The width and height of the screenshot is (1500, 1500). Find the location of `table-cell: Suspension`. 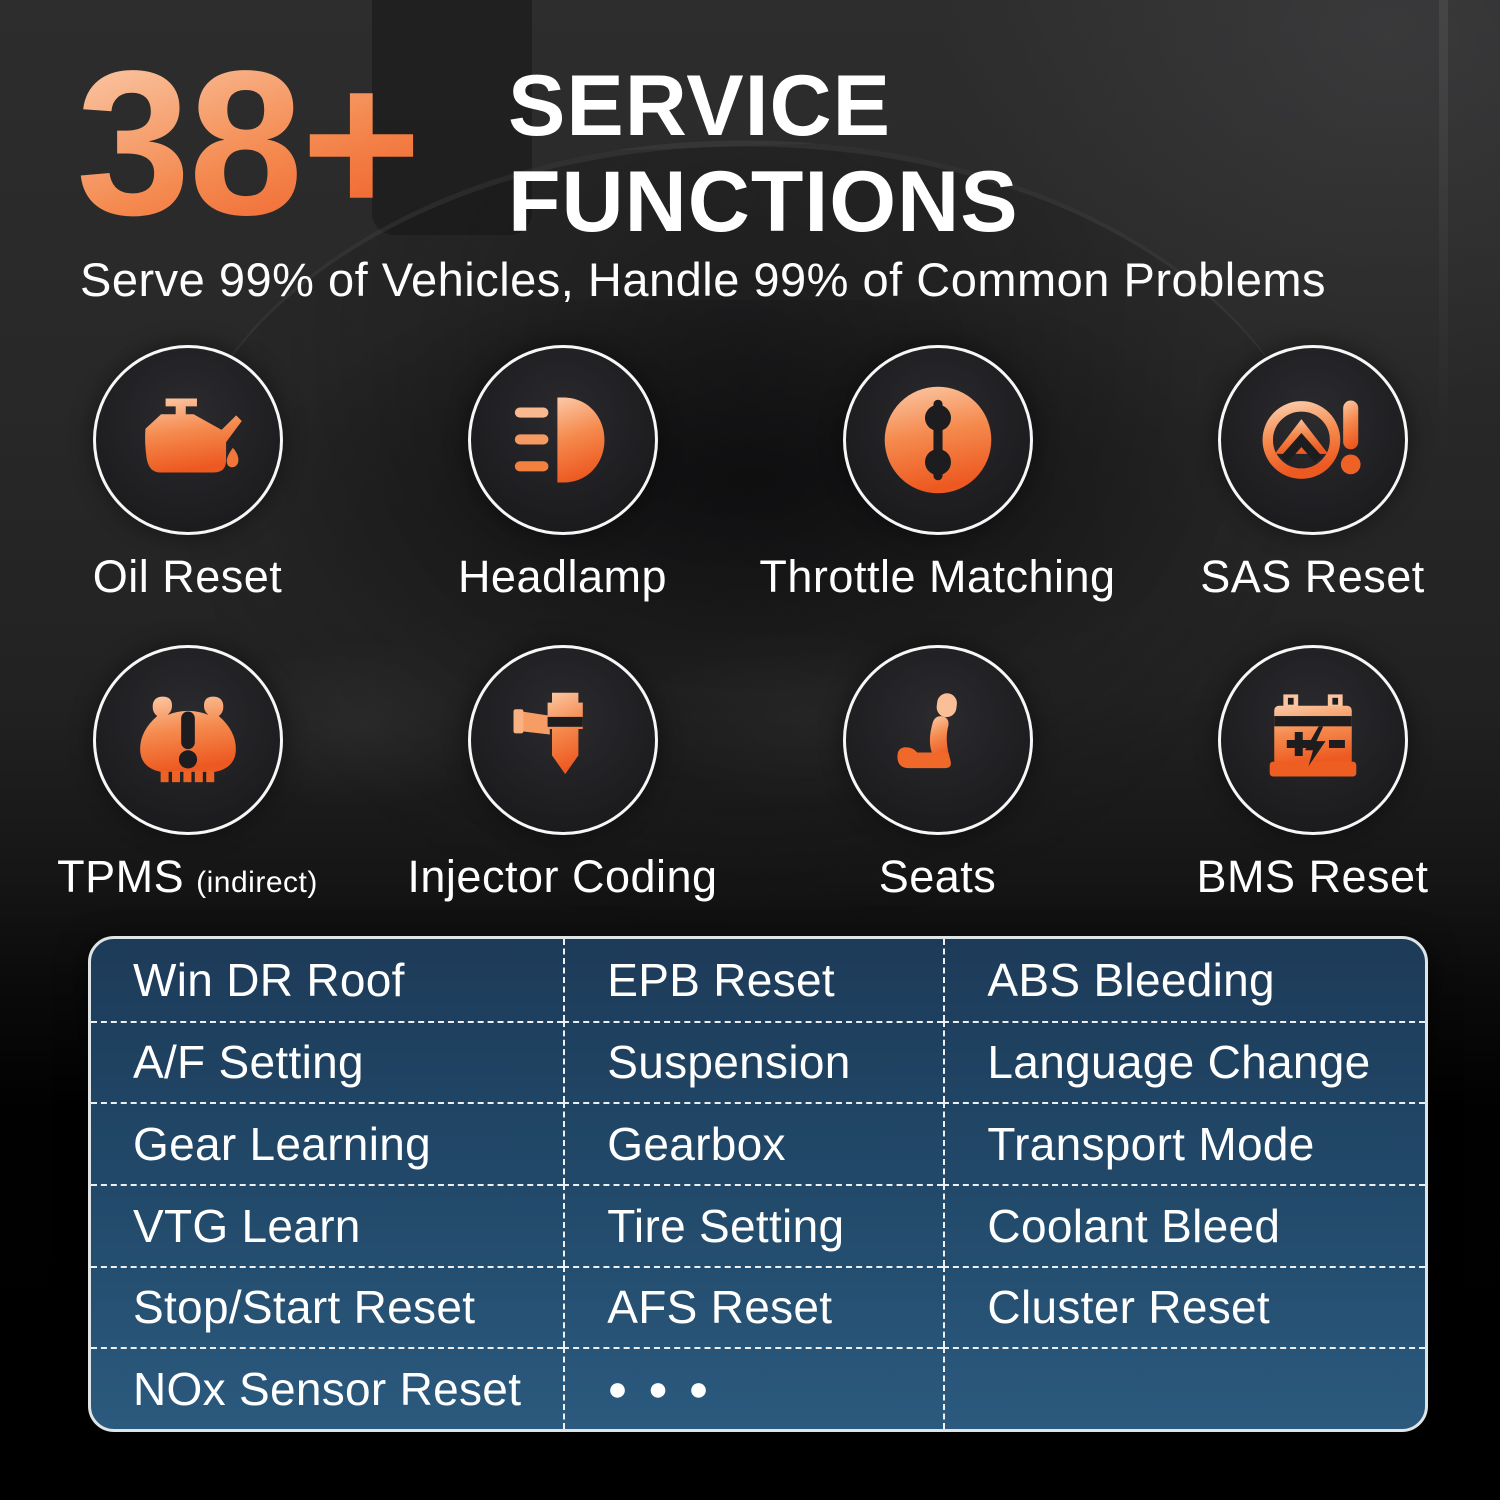

table-cell: Suspension is located at coordinates (753, 1061).